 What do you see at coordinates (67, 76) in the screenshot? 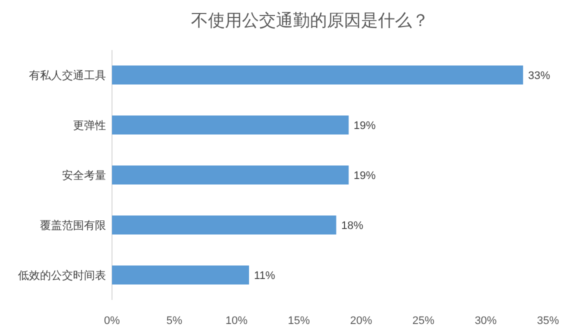
I see `category: 有私人交通工具` at bounding box center [67, 76].